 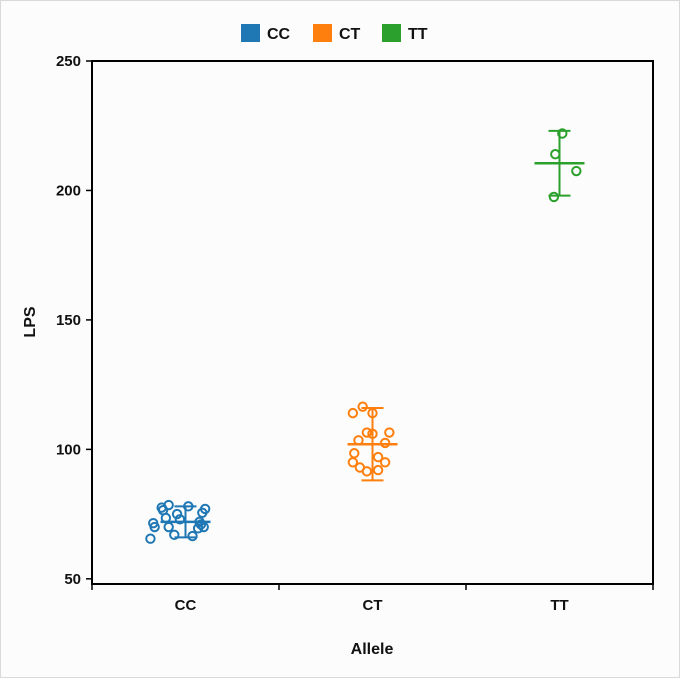 I want to click on legend-label-cc: CC, so click(x=279, y=34).